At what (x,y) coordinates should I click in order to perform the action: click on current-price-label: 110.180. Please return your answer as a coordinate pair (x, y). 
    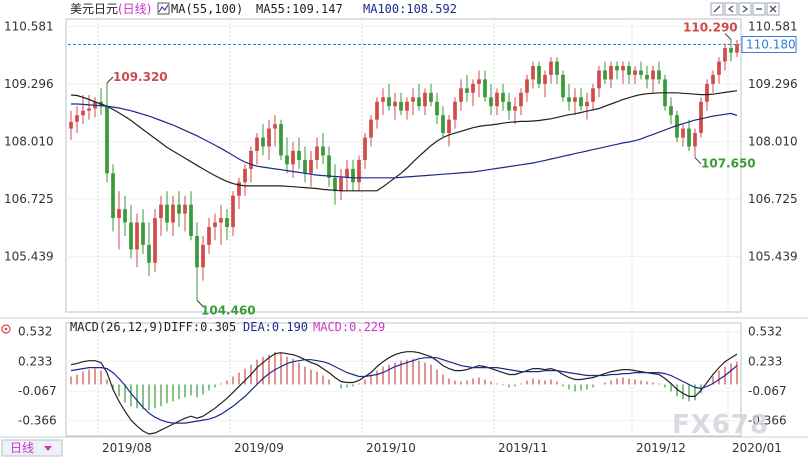
    Looking at the image, I should click on (771, 44).